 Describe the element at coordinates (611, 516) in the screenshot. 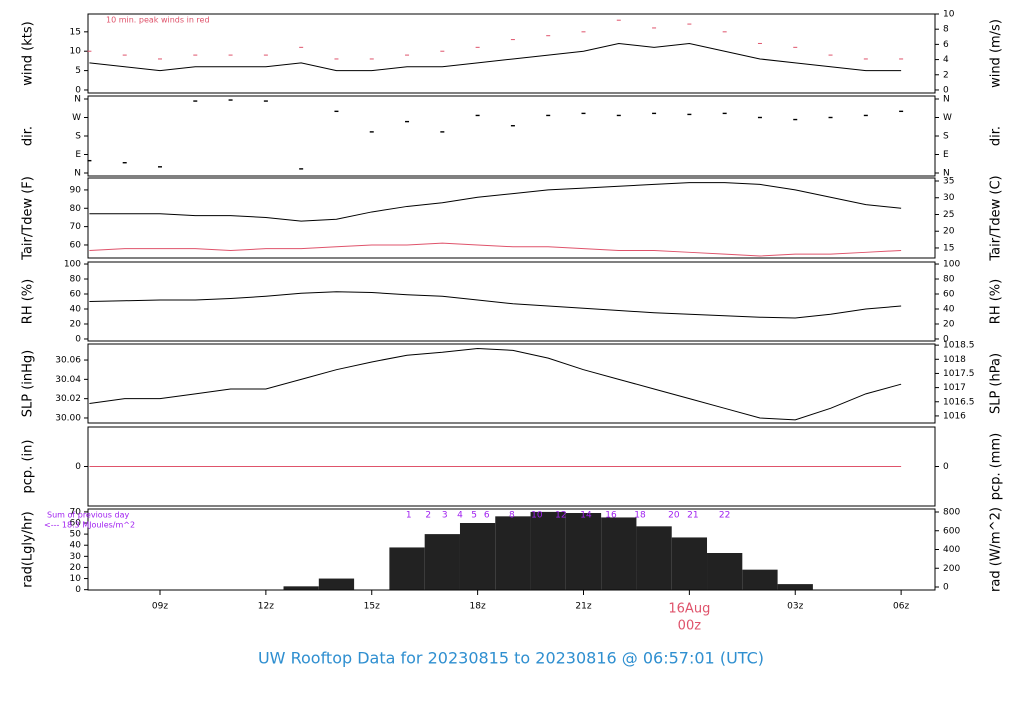

I see `hour-label: 16` at that location.